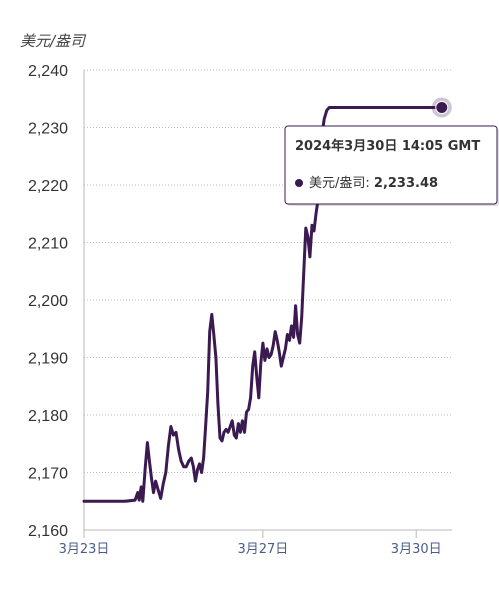  I want to click on tooltip-series-dot, so click(299, 183).